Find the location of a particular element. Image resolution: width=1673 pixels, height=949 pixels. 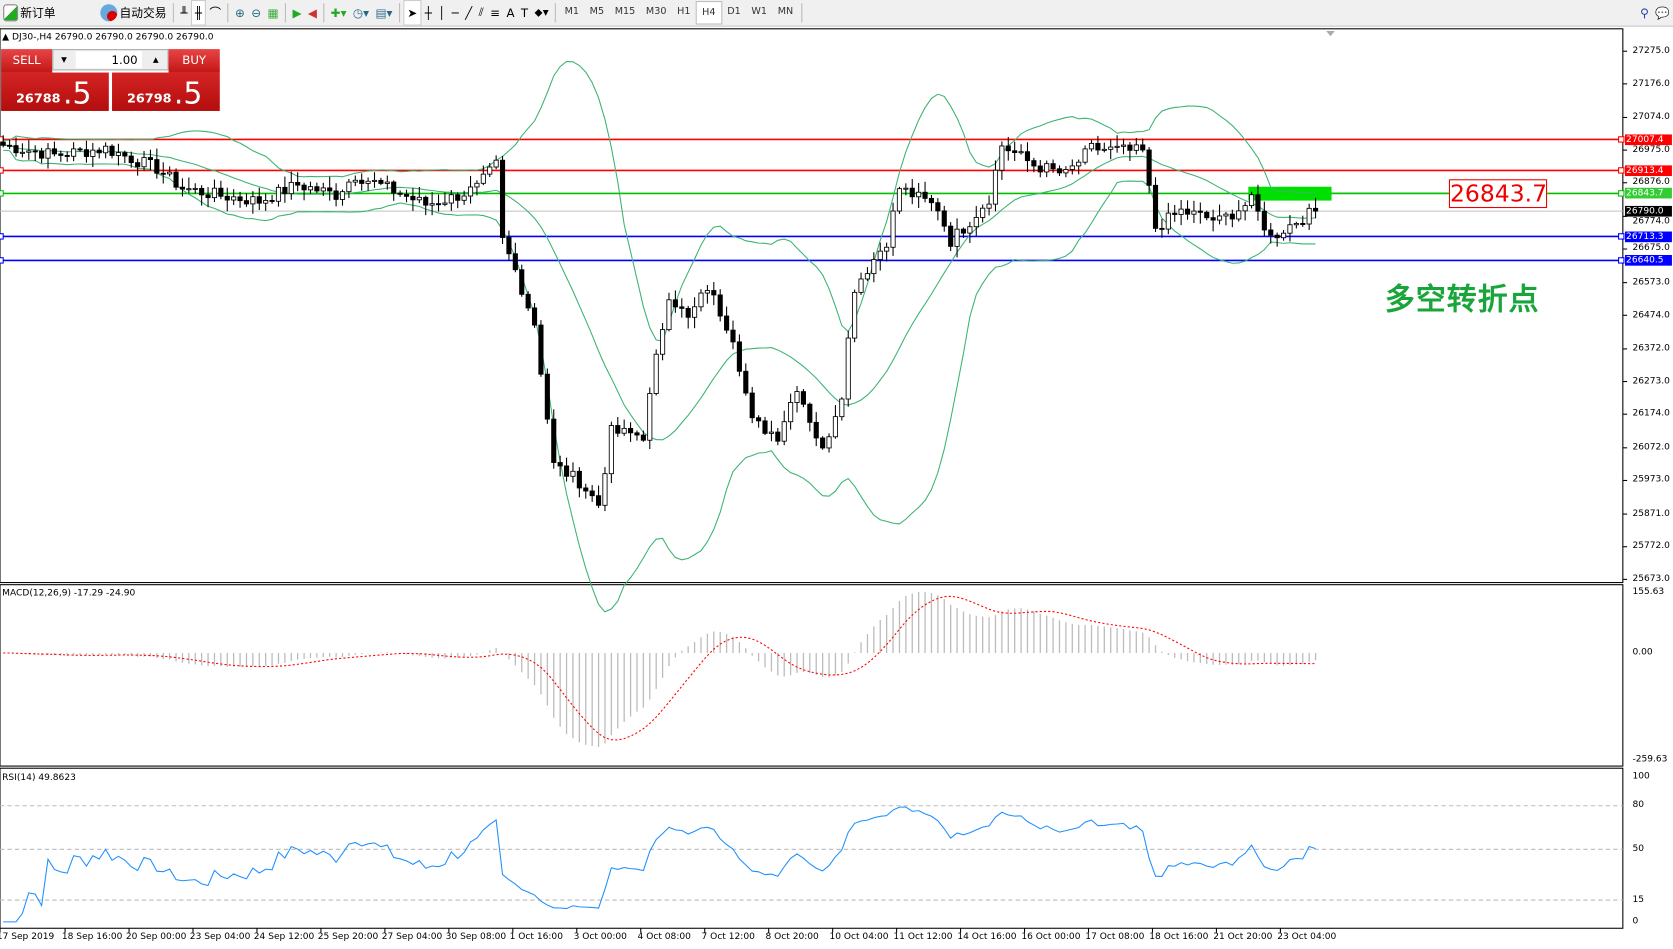

timeframe-bar: M1 M5 M15 M30 H1 H4 D1 W1 MN is located at coordinates (678, 13).